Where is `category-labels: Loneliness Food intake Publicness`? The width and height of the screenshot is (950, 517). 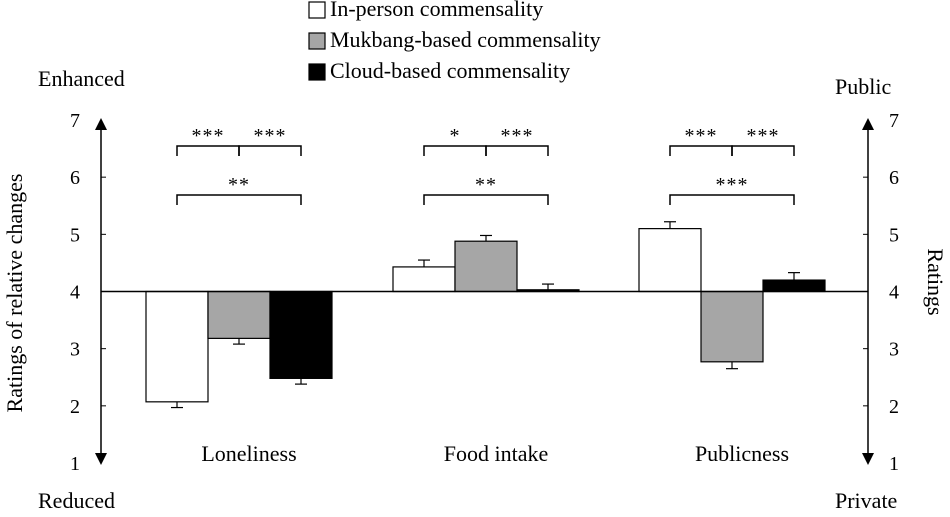 category-labels: Loneliness Food intake Publicness is located at coordinates (495, 453).